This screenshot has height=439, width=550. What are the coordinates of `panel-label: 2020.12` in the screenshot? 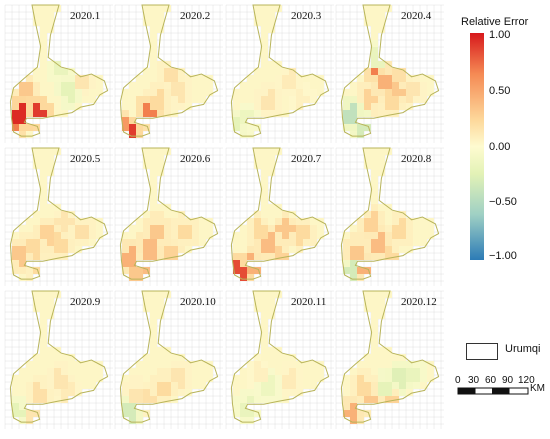 It's located at (419, 302).